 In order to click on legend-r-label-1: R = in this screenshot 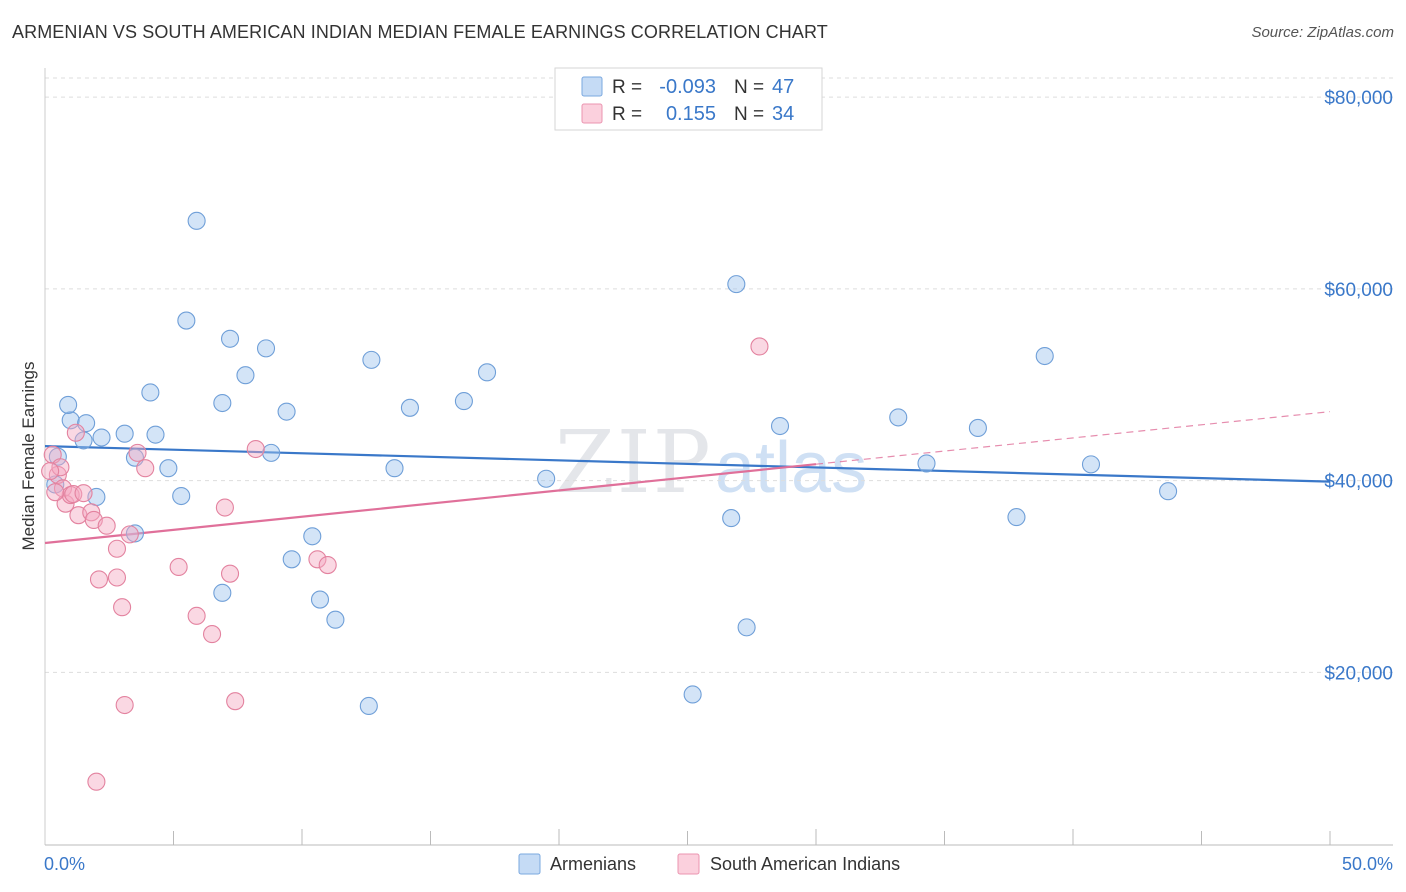, I will do `click(627, 87)`.